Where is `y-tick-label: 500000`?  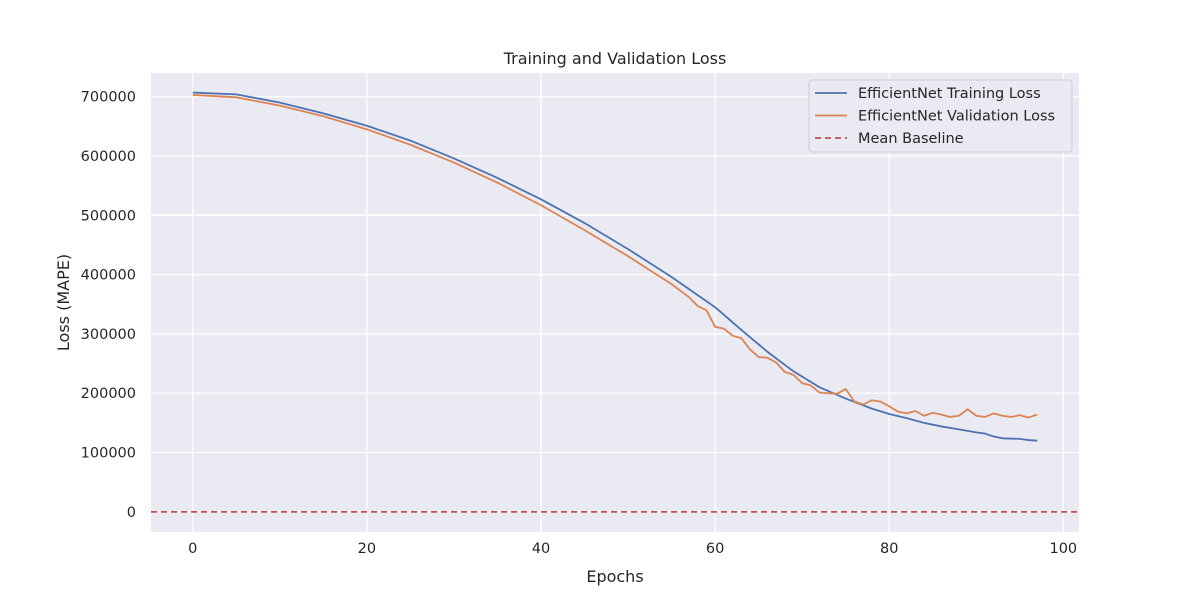 y-tick-label: 500000 is located at coordinates (108, 216).